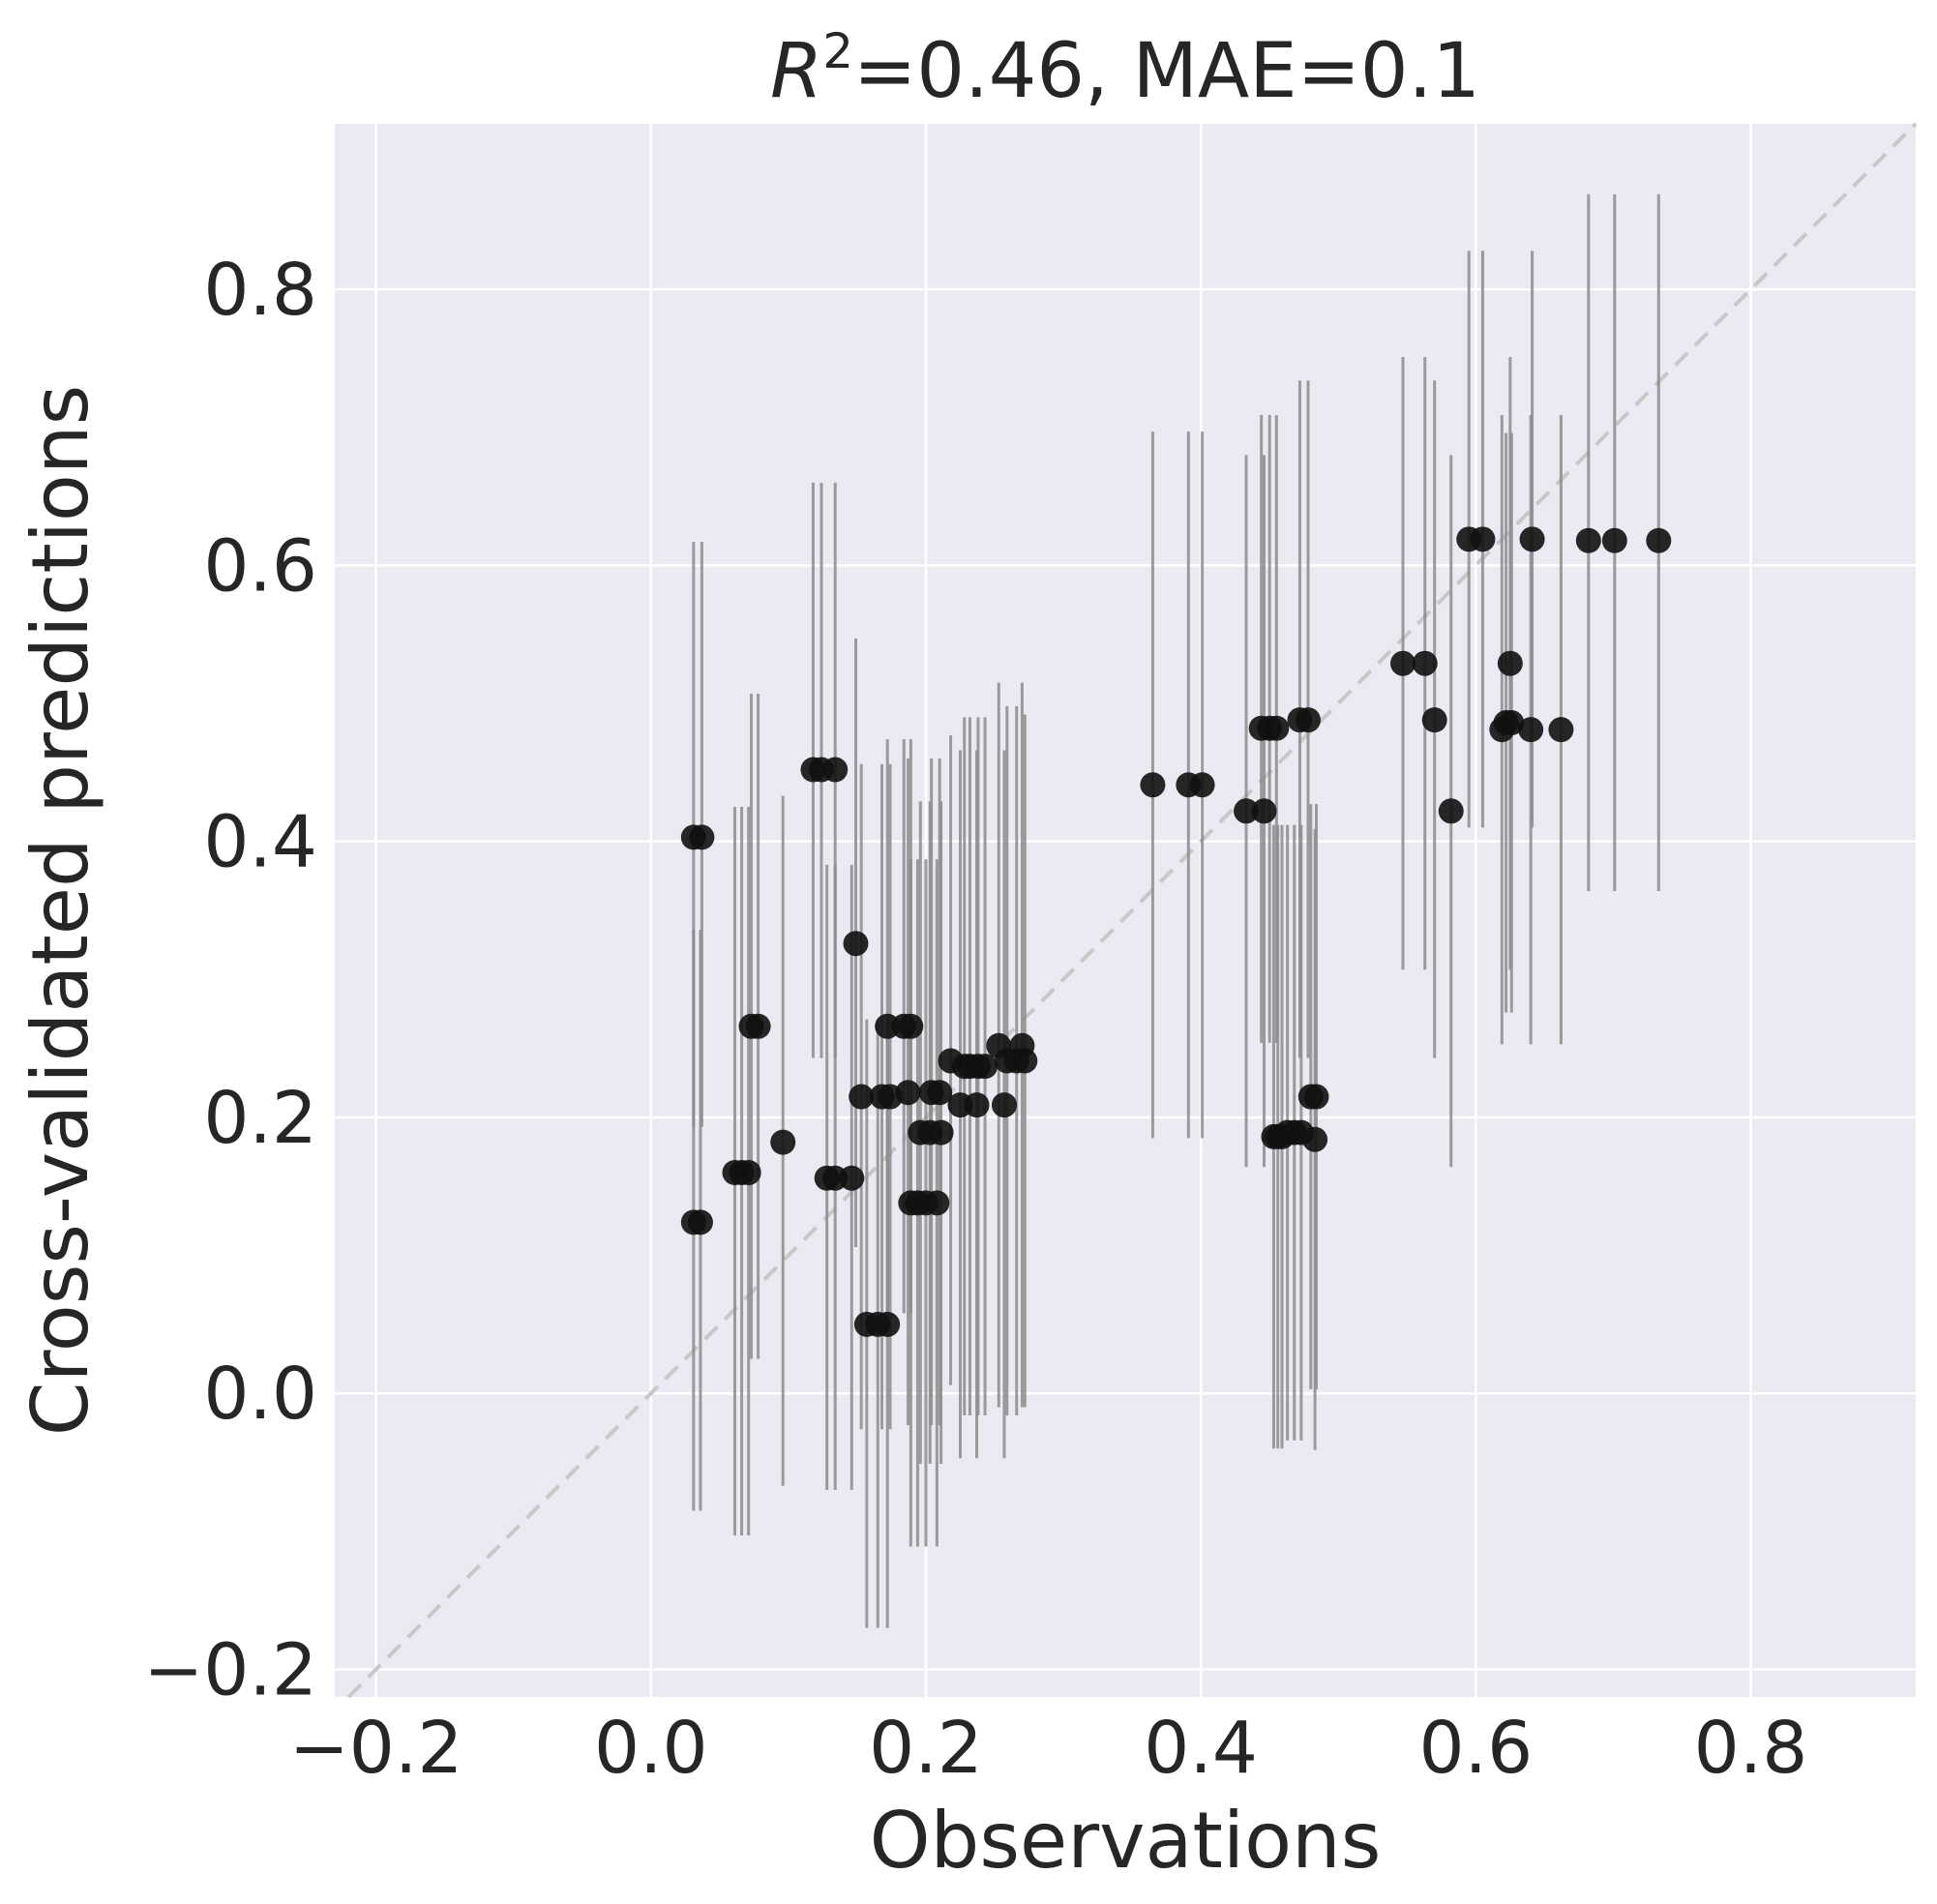 This screenshot has height=1904, width=1937. Describe the element at coordinates (1126, 1841) in the screenshot. I see `x-axis-label: Observations` at that location.